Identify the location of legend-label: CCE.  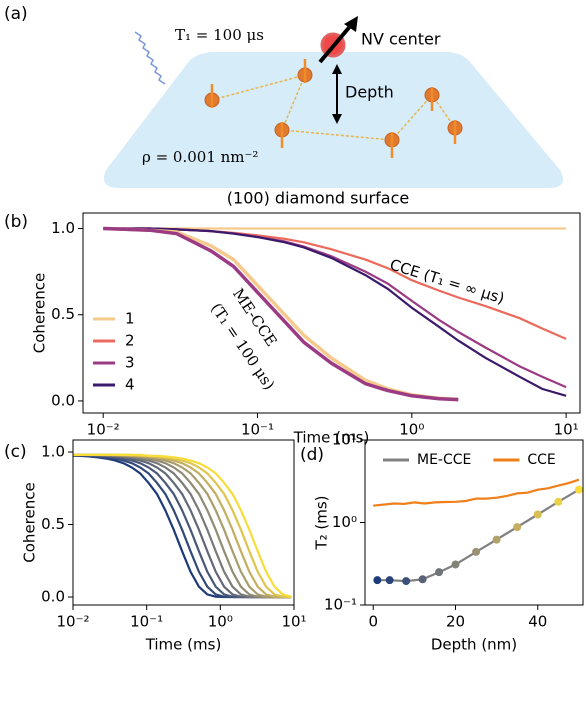
(541, 460).